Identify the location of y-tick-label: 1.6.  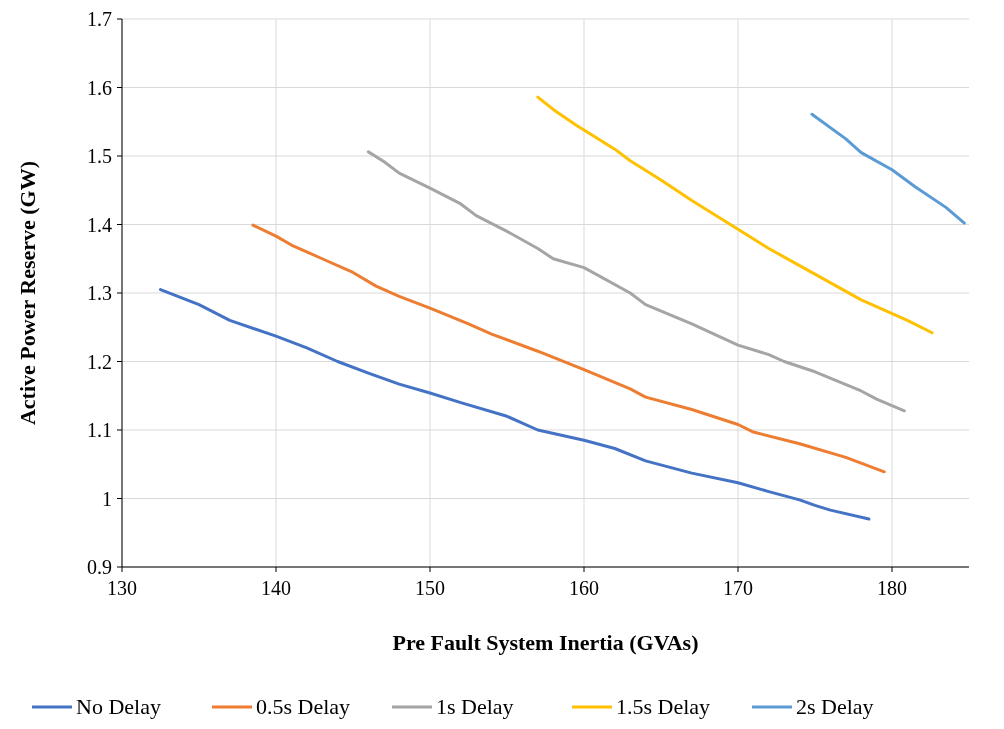
(99, 87).